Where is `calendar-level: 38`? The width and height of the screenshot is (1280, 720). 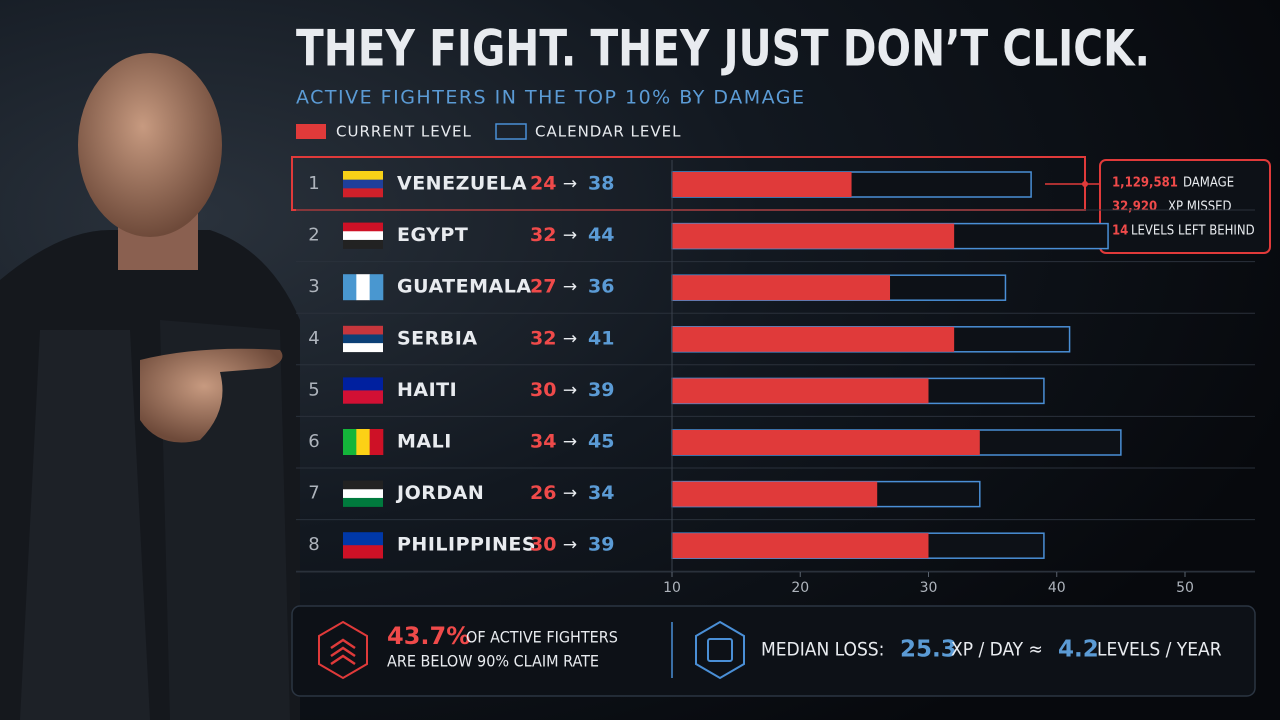 calendar-level: 38 is located at coordinates (601, 184).